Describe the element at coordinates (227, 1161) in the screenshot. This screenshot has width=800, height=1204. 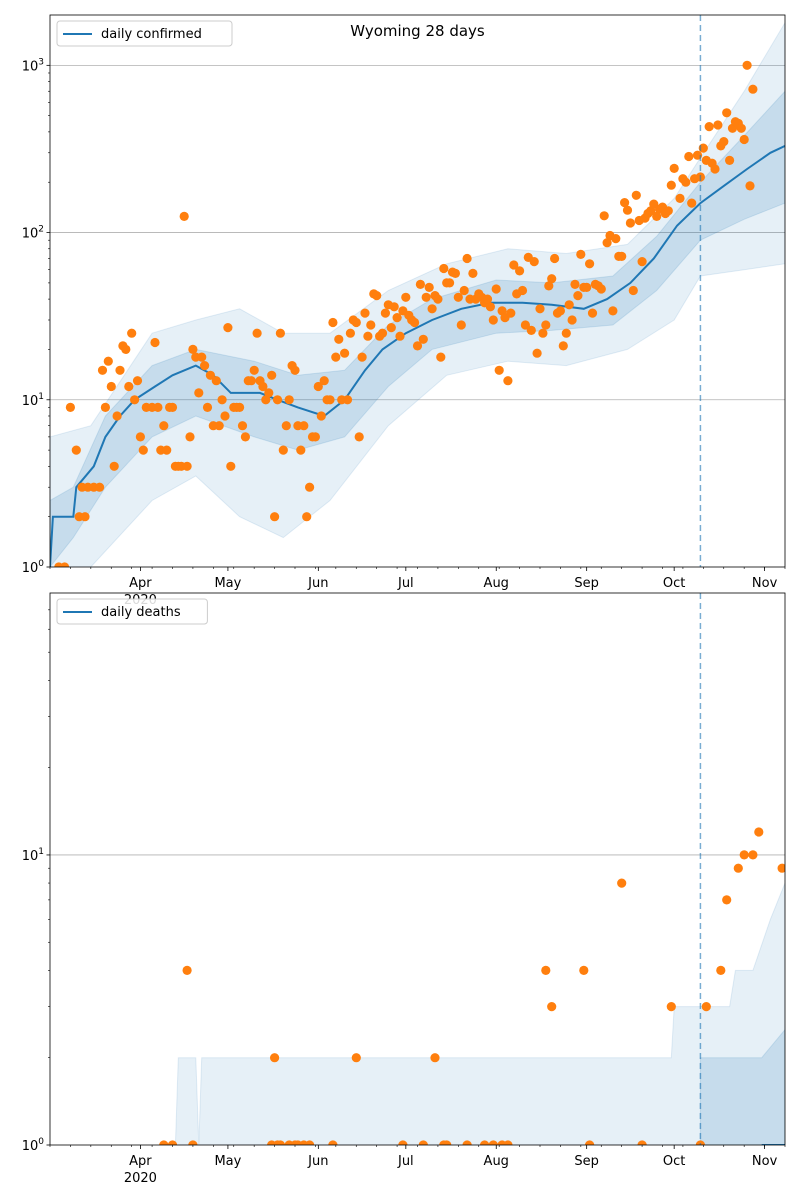
I see `x-tick-label: May` at that location.